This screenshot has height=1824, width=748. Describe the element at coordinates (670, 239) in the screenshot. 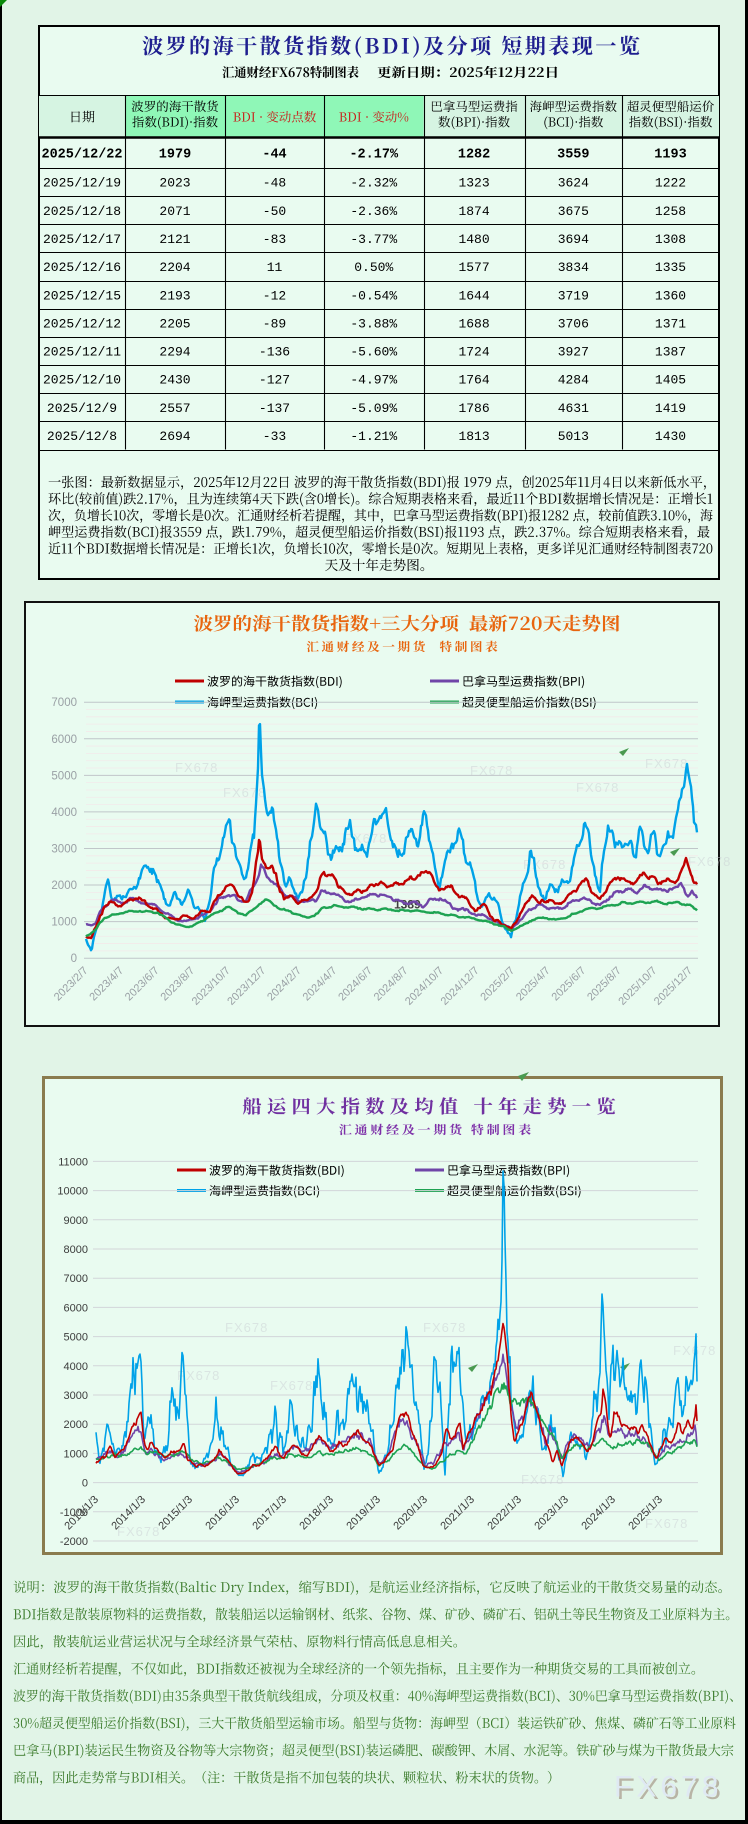

I see `svg-text: 1308` at that location.